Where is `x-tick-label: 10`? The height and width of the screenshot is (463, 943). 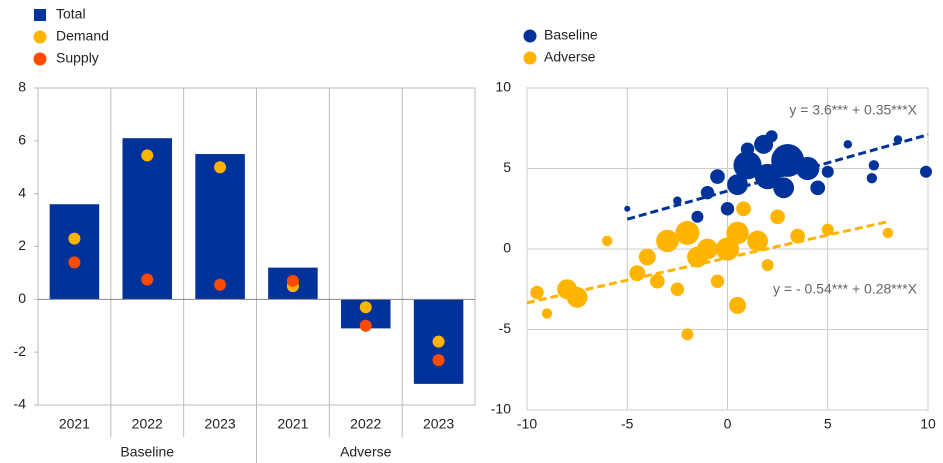 x-tick-label: 10 is located at coordinates (928, 424).